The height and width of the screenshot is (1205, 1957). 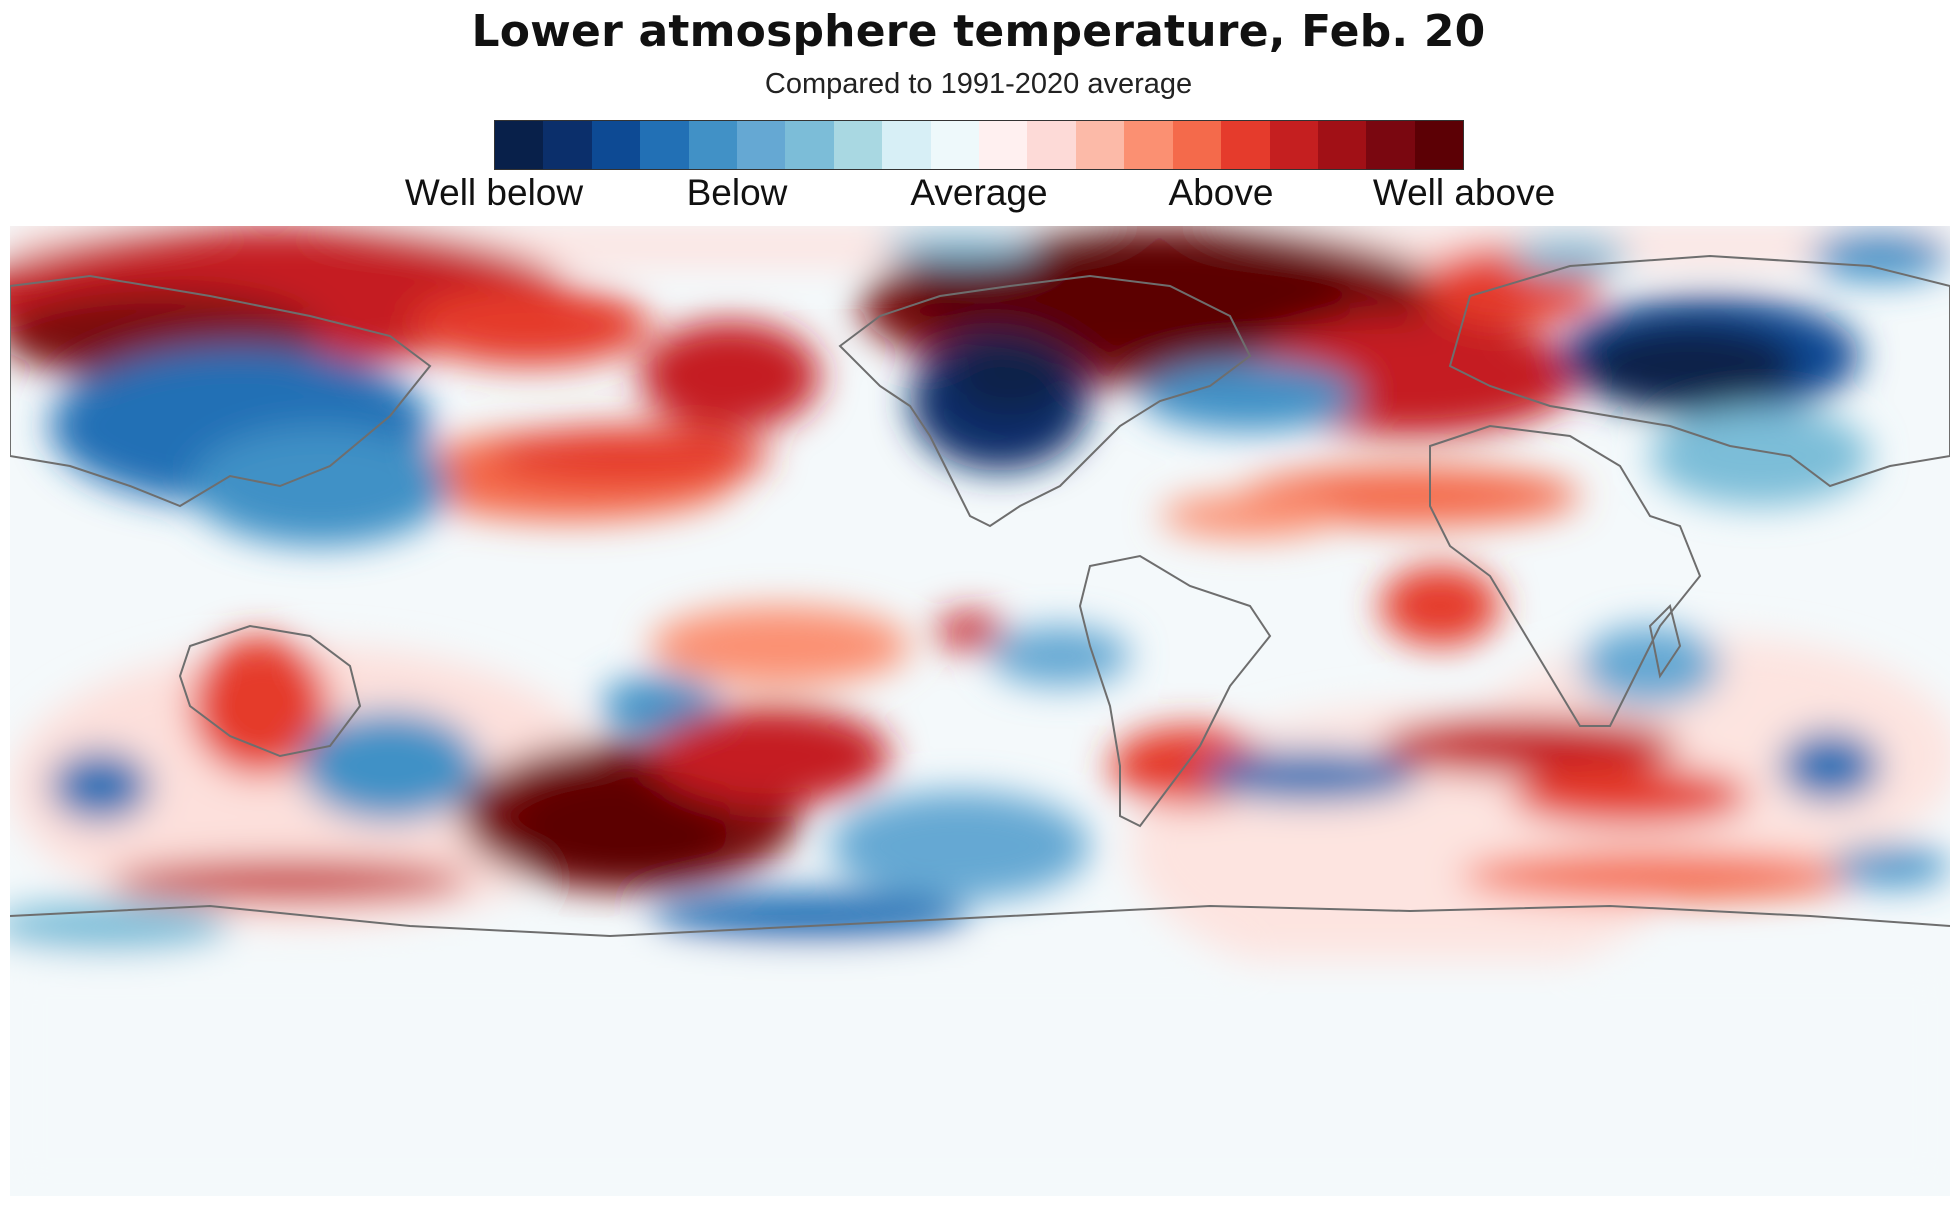 I want to click on legend-label-well-above: Well above, so click(x=1464, y=192).